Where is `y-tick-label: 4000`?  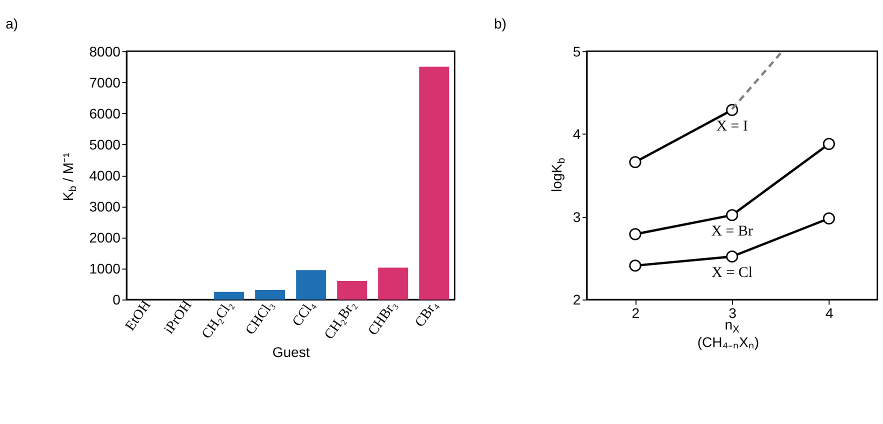 y-tick-label: 4000 is located at coordinates (105, 176).